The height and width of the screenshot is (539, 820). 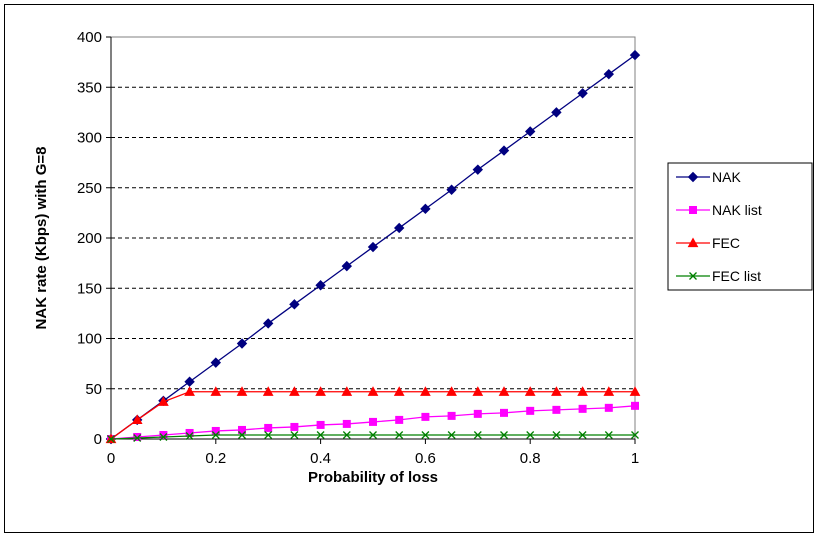 What do you see at coordinates (41, 238) in the screenshot?
I see `y-axis-title: NAK rate (Kbps) with G=8` at bounding box center [41, 238].